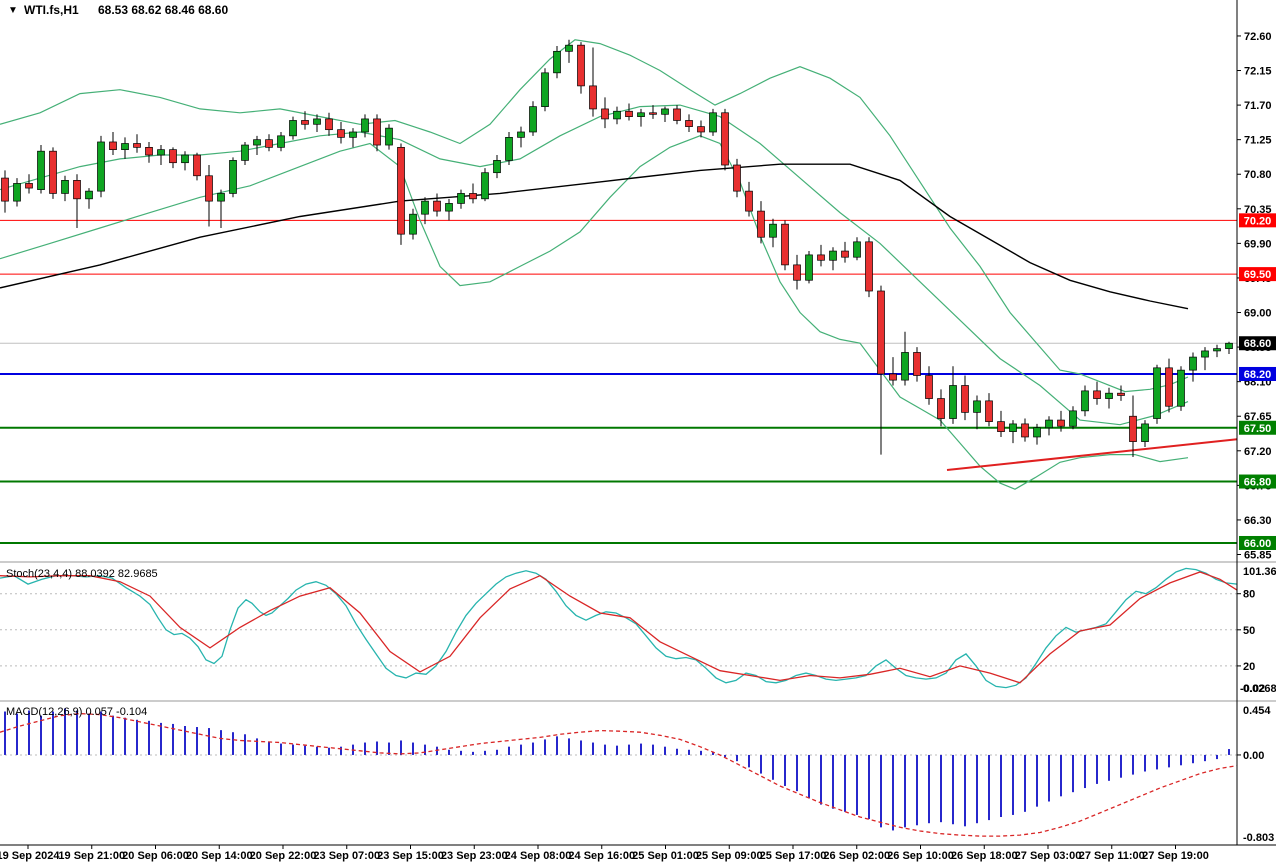 Image resolution: width=1276 pixels, height=867 pixels. Describe the element at coordinates (1257, 711) in the screenshot. I see `macd-scale-max: 0.454` at that location.